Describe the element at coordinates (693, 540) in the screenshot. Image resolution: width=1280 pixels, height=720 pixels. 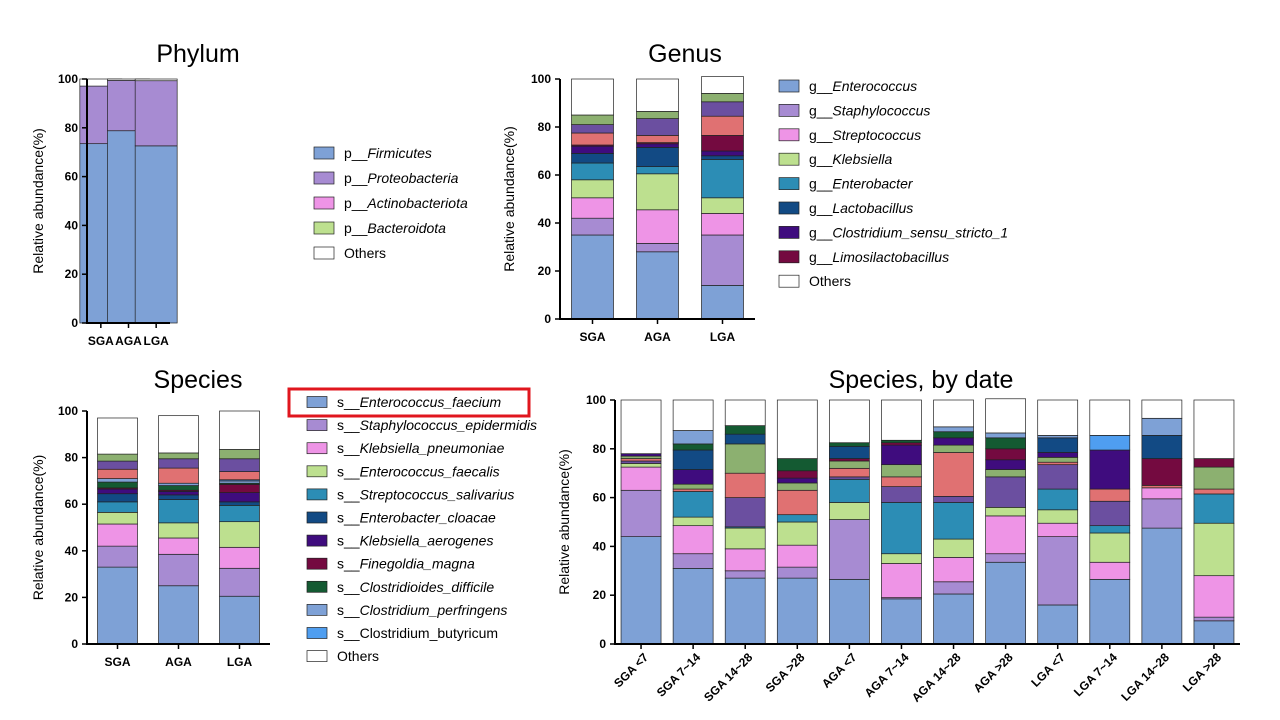
I see `bar-segment-sga-7-14-s-klebsiella-pneumoniae` at that location.